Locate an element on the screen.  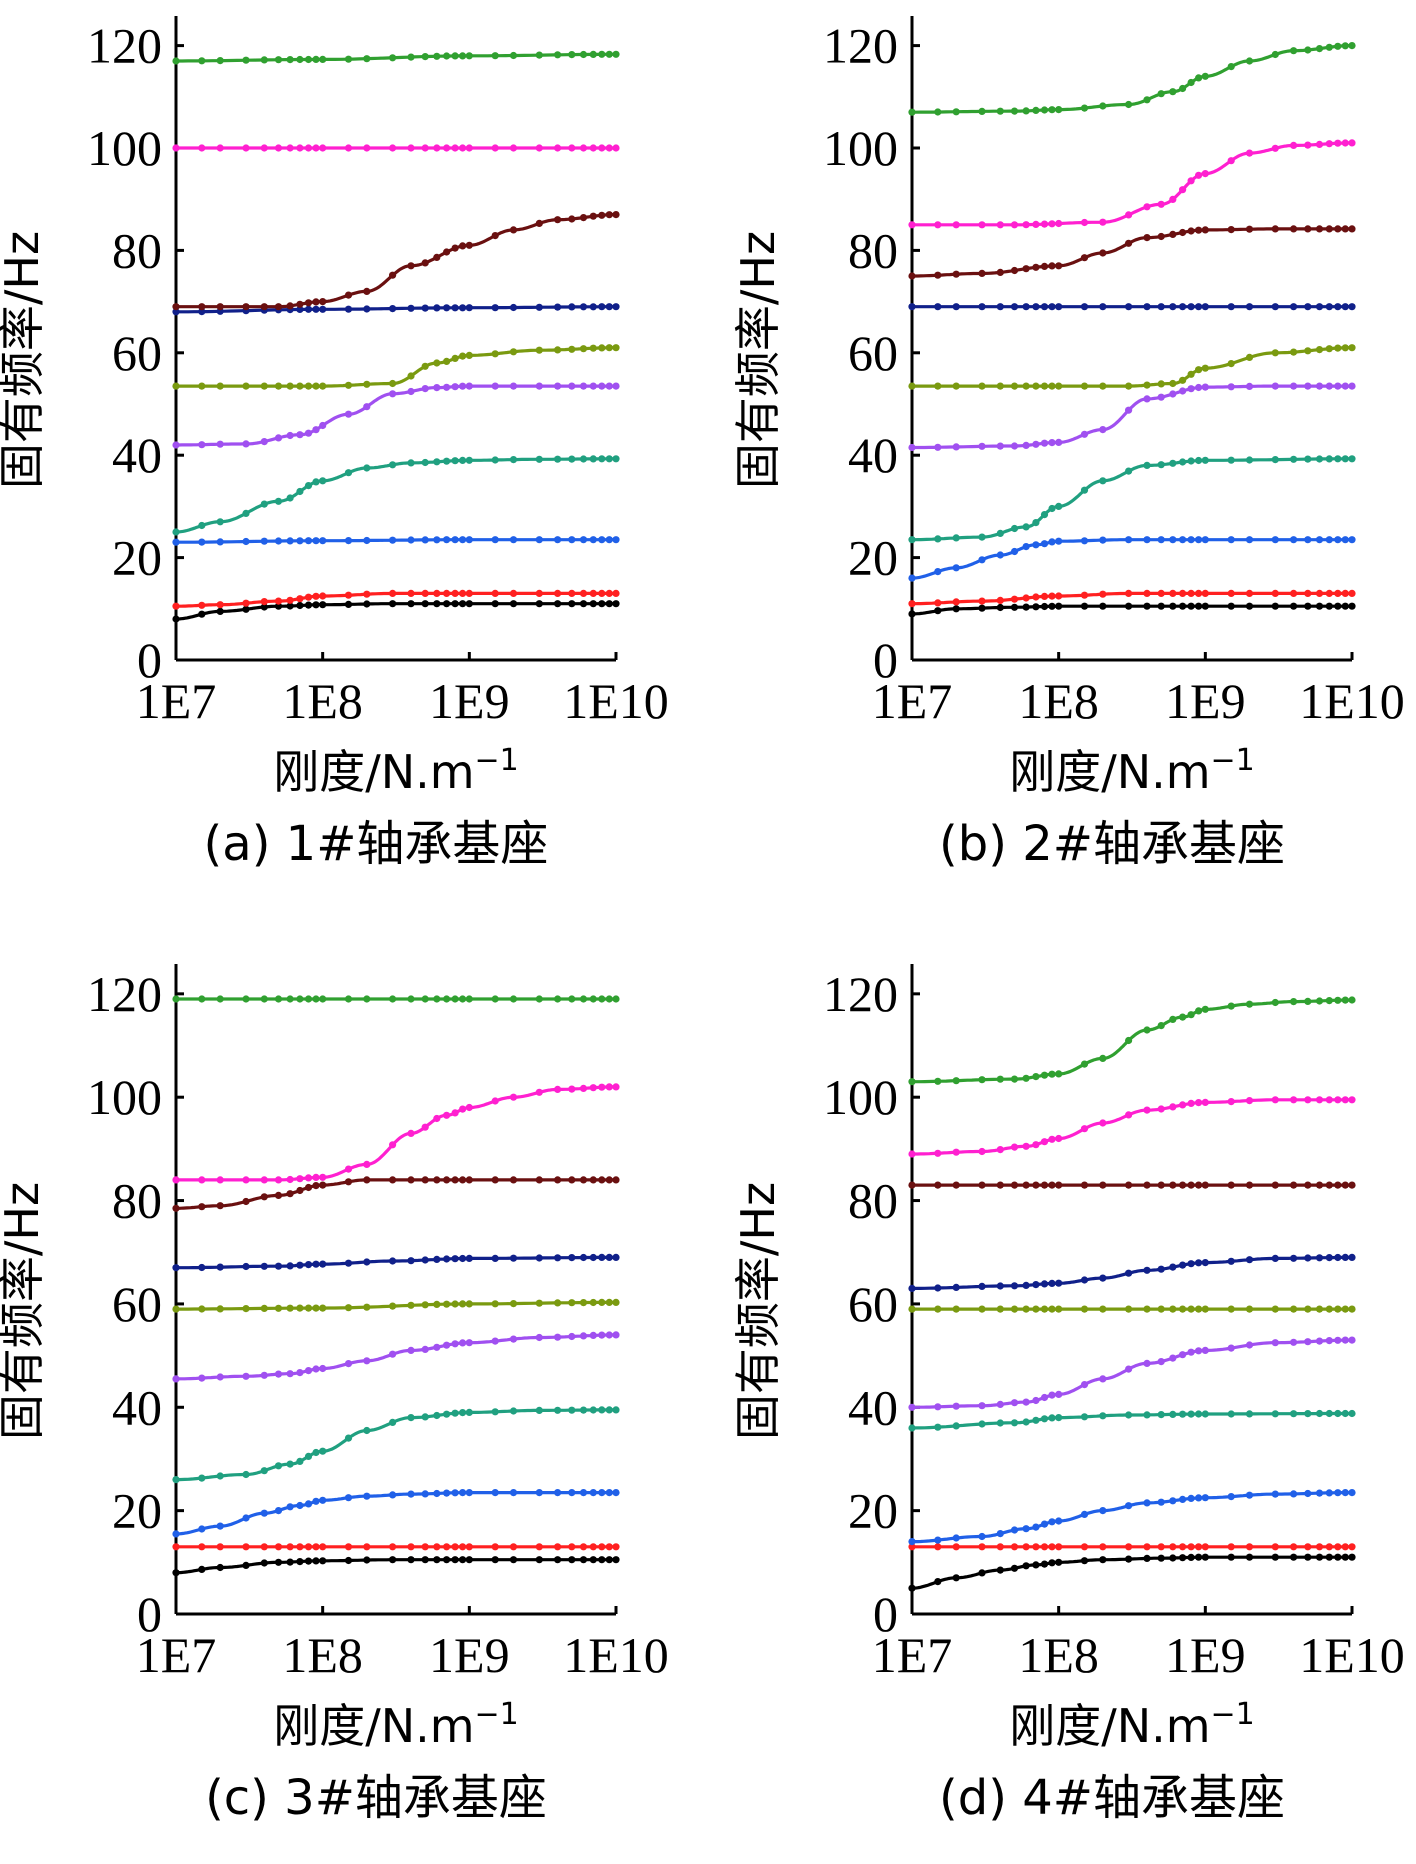
x-axis-title: 刚度/N.m−1 is located at coordinates (396, 1725).